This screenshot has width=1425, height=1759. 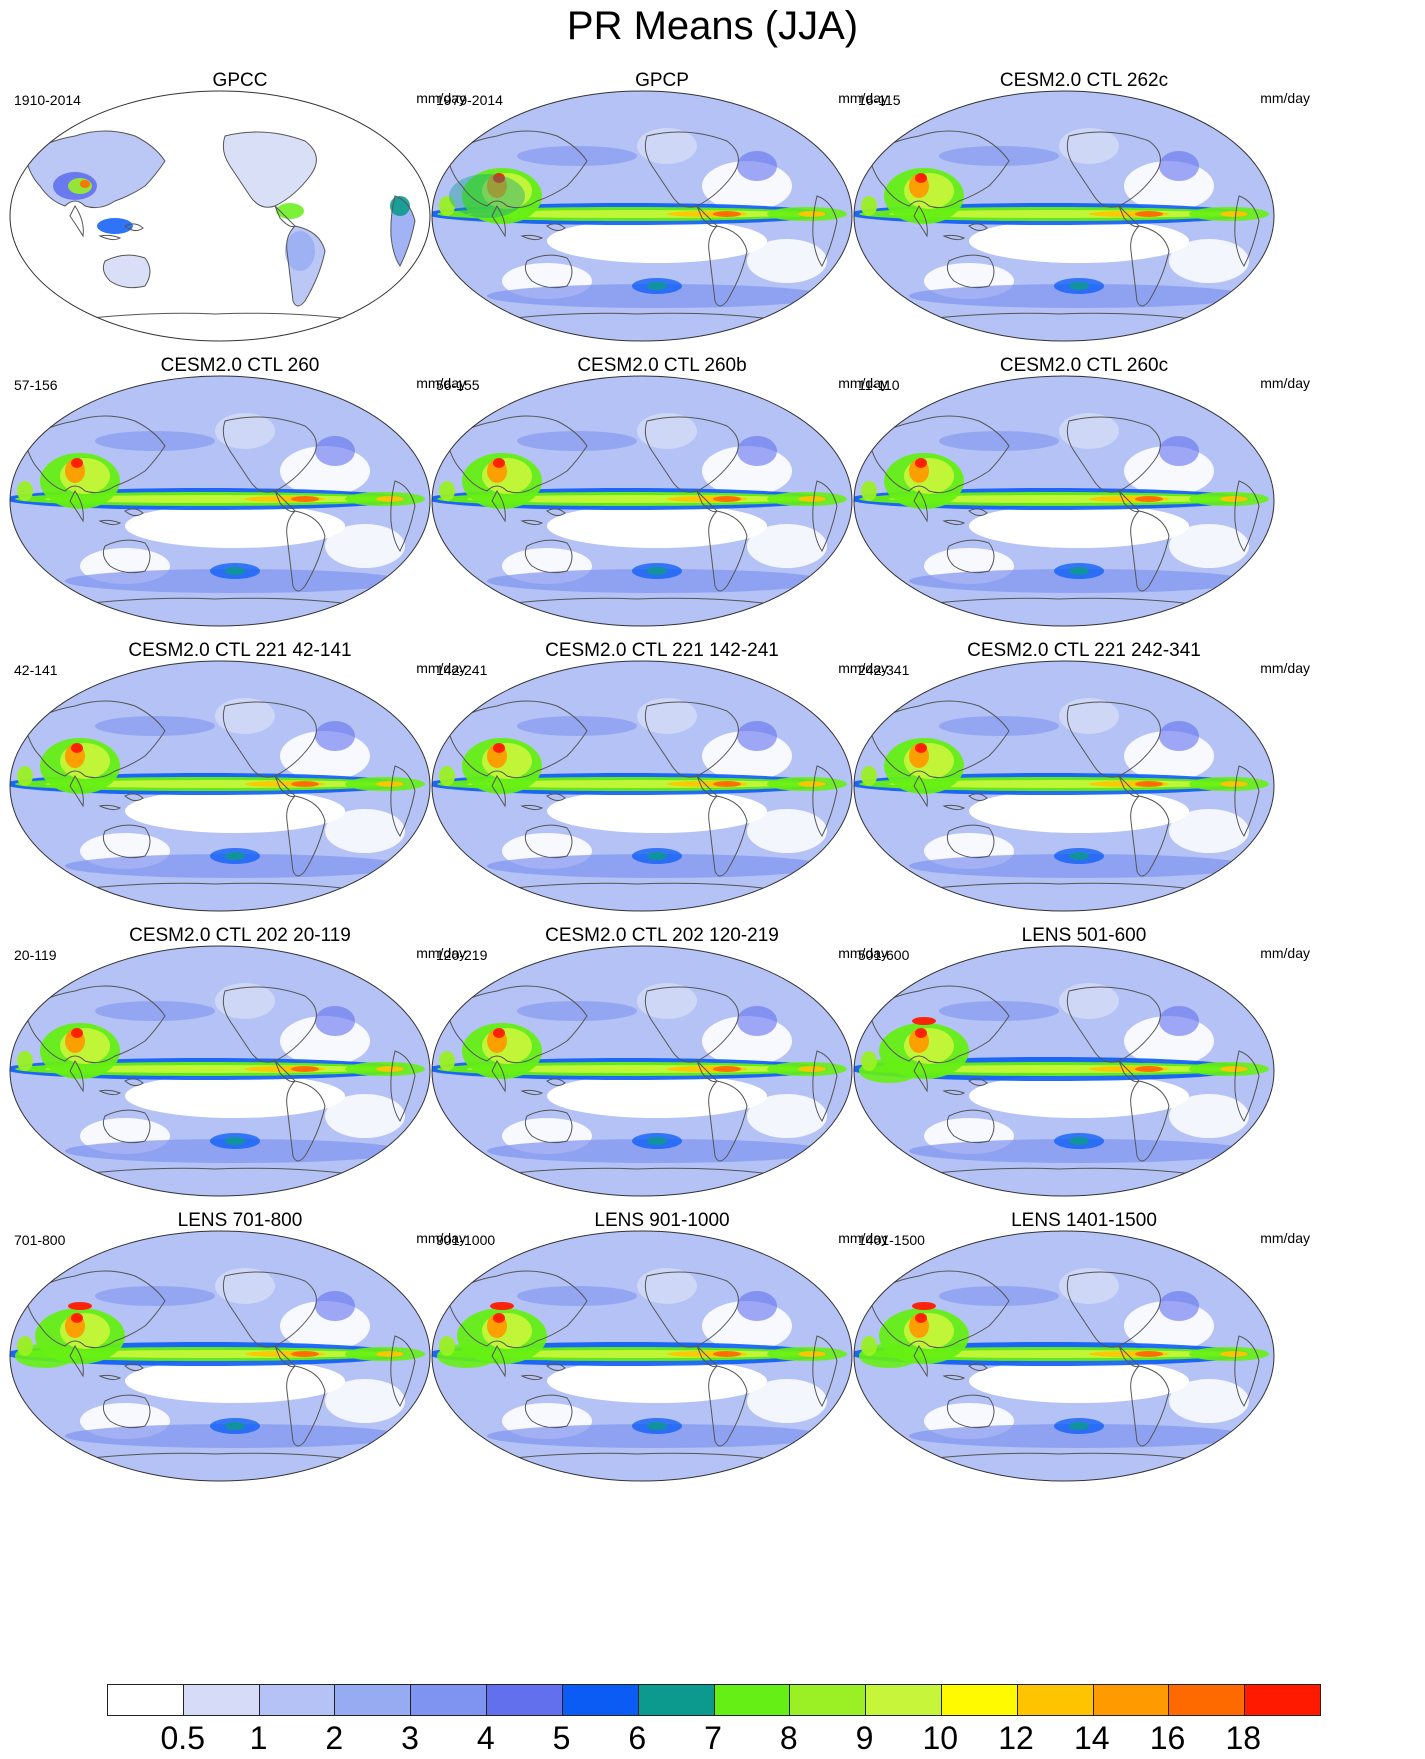 I want to click on map-panel: CESM2.0 CTL 262c 16-115 mm/day, so click(x=1084, y=230).